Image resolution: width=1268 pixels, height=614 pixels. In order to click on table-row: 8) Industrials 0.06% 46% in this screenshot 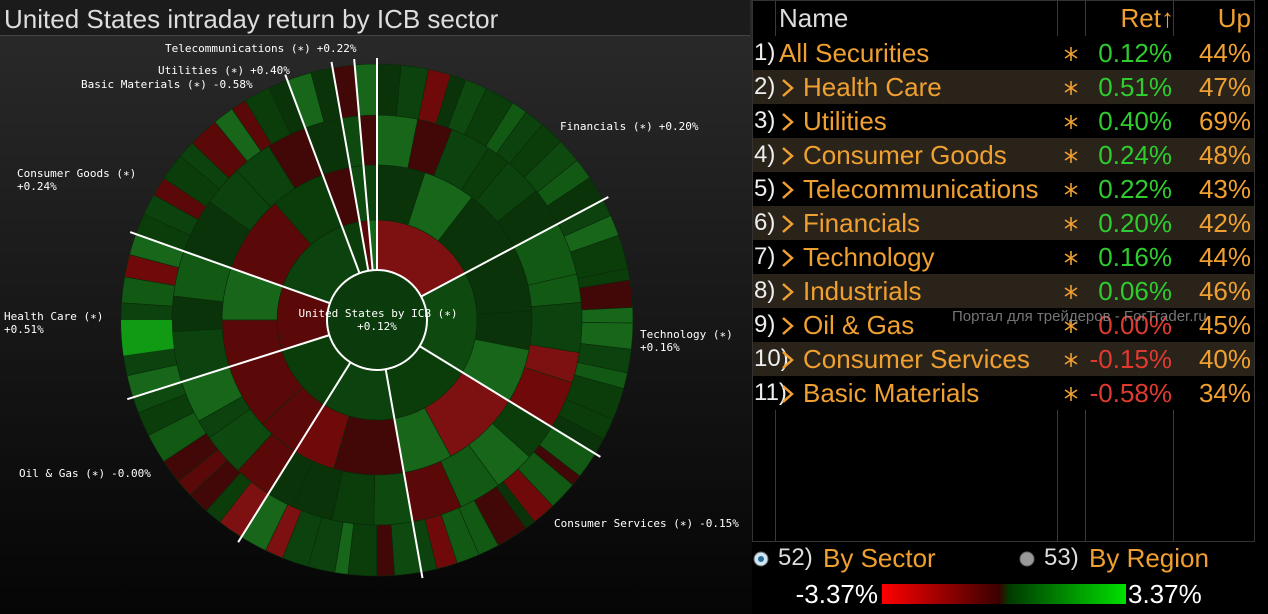, I will do `click(1003, 291)`.